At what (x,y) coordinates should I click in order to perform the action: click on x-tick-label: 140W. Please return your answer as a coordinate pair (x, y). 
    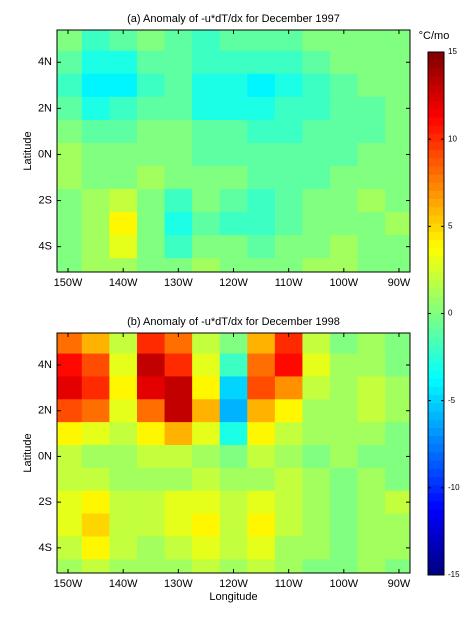
    Looking at the image, I should click on (123, 584).